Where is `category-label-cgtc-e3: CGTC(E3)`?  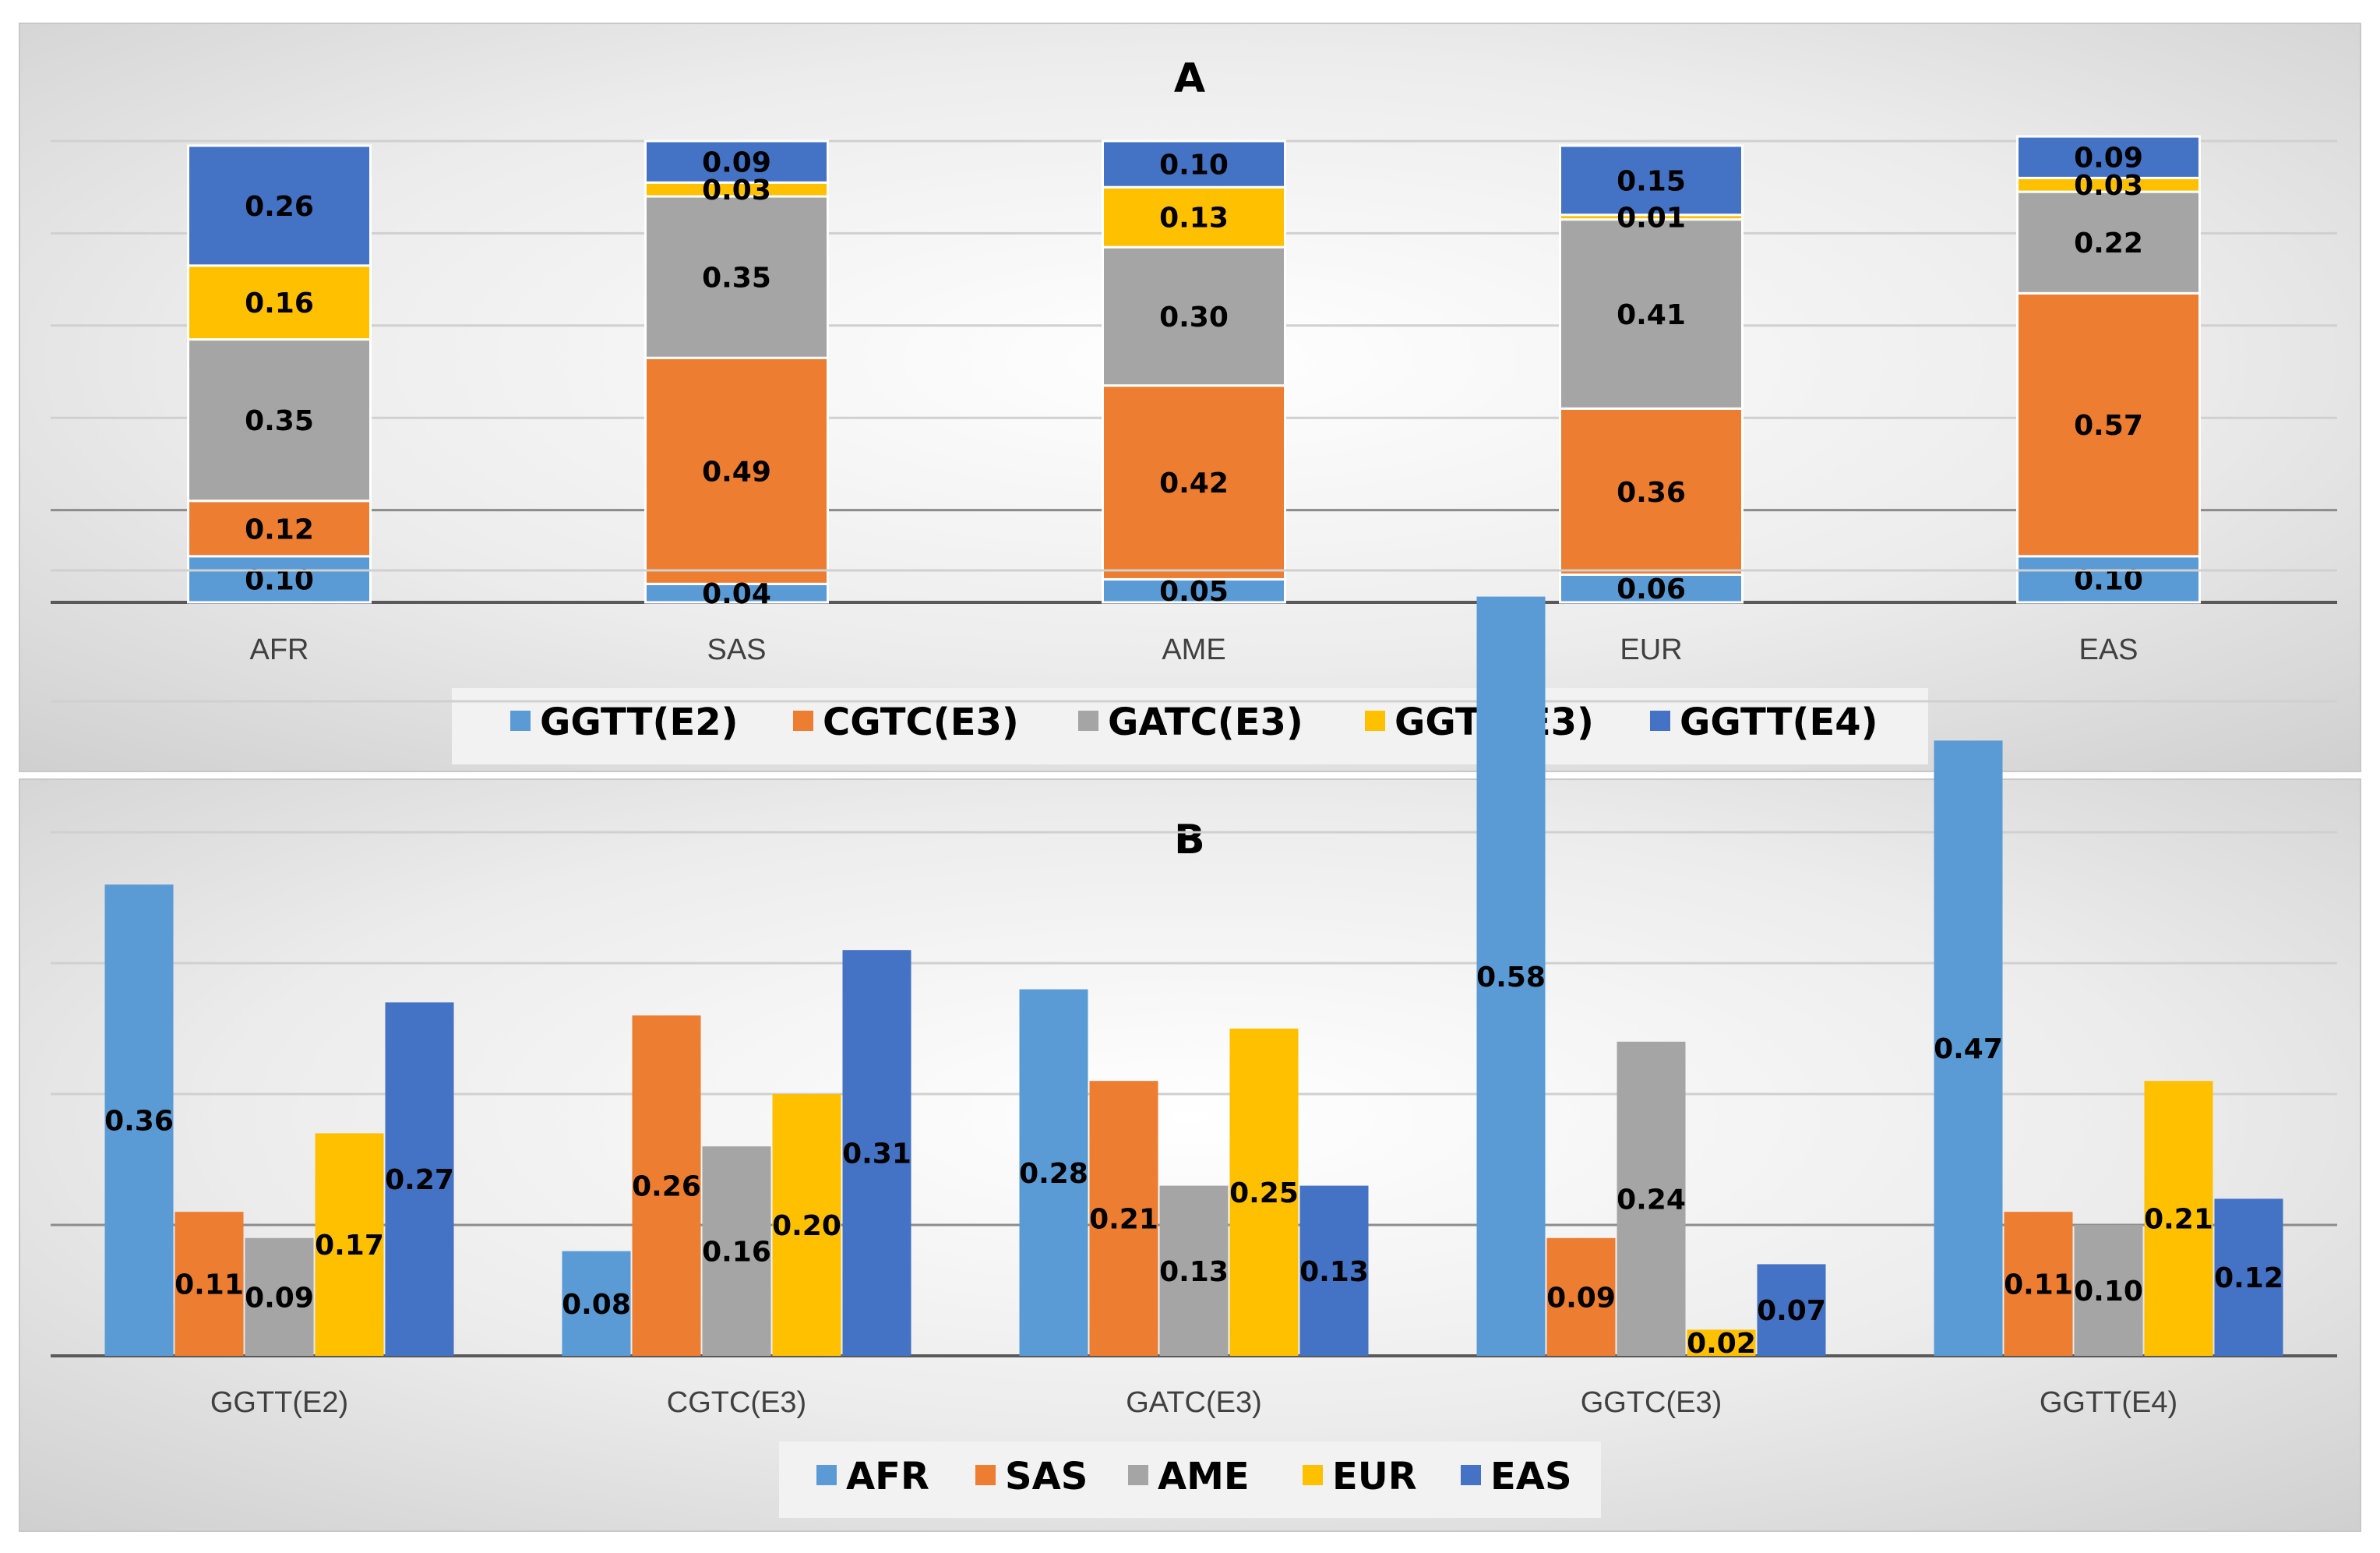
category-label-cgtc-e3: CGTC(E3) is located at coordinates (736, 1402).